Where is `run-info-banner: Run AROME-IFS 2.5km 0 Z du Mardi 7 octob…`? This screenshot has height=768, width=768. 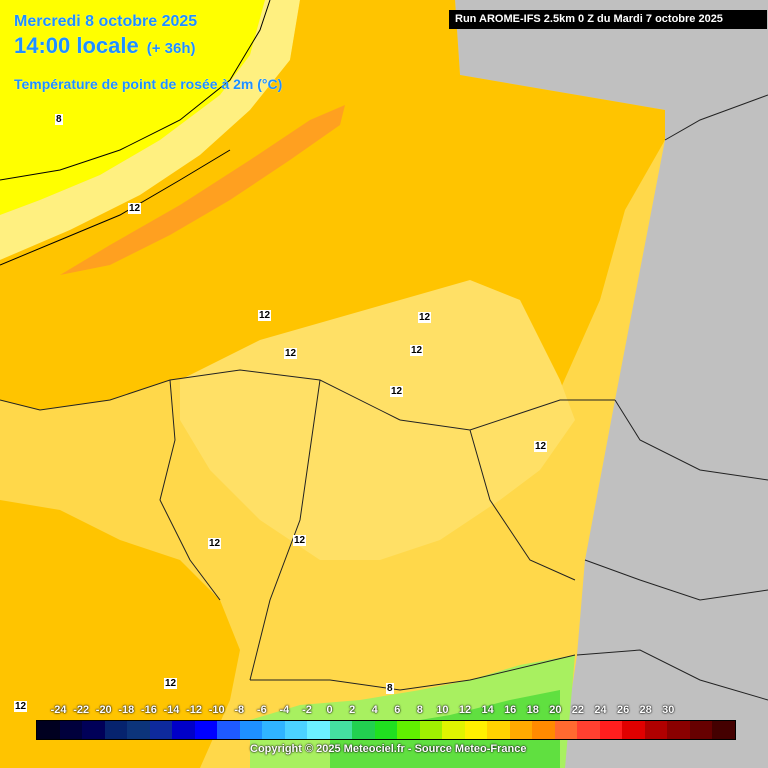 run-info-banner: Run AROME-IFS 2.5km 0 Z du Mardi 7 octob… is located at coordinates (608, 19).